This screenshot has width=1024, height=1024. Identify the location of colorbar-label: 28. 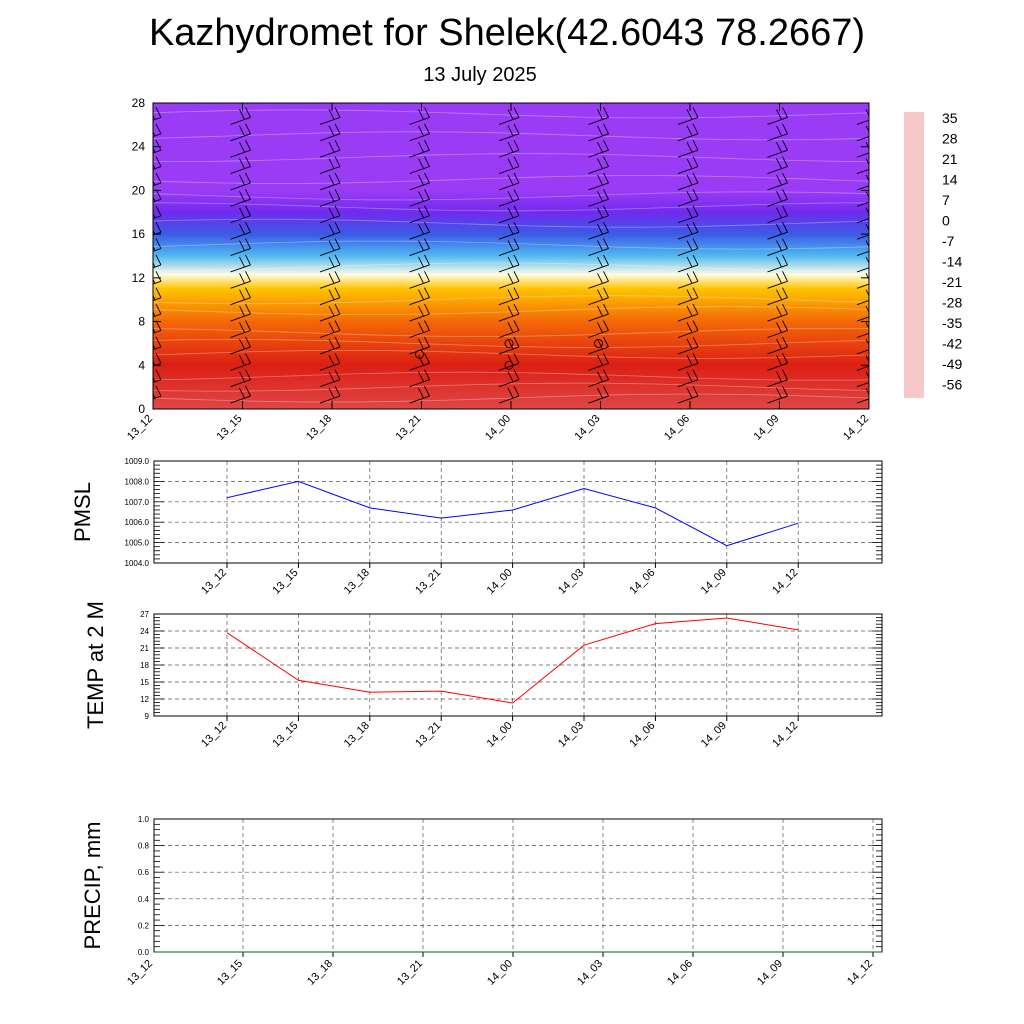
(950, 139).